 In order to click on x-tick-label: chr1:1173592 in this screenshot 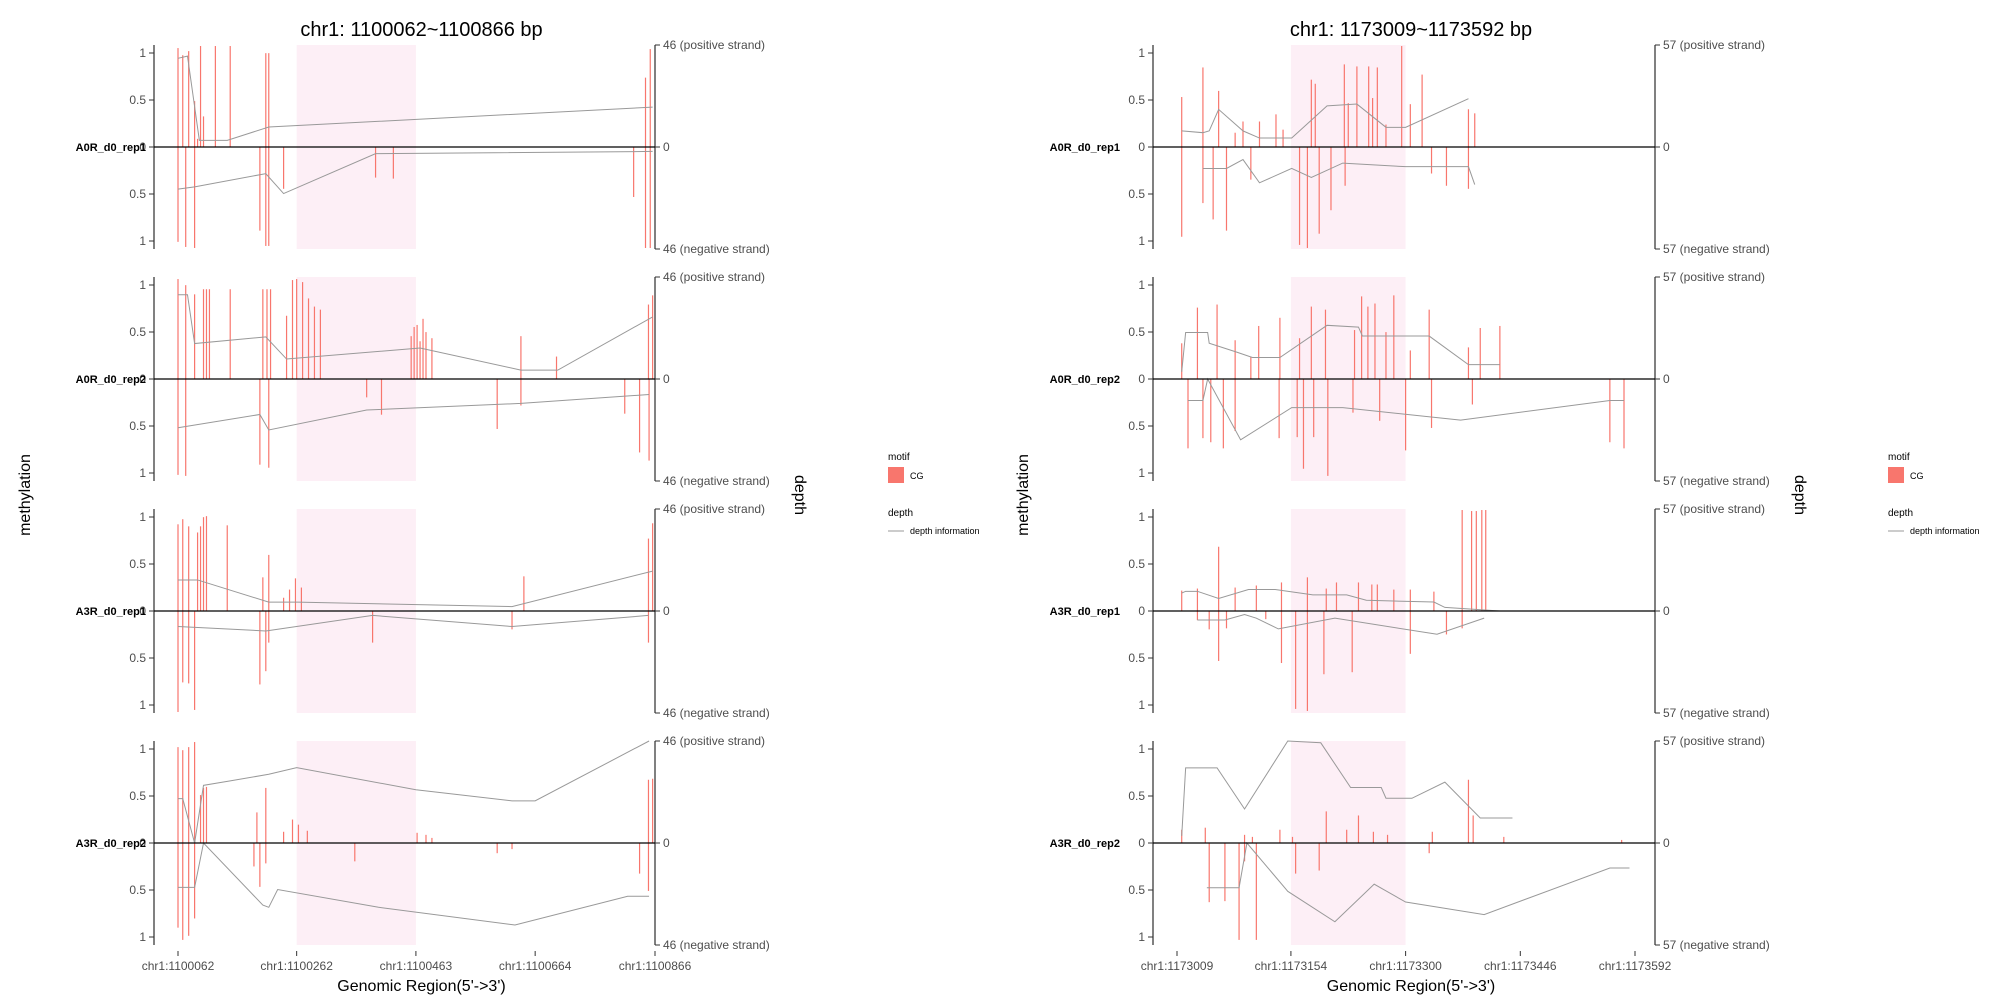, I will do `click(1635, 966)`.